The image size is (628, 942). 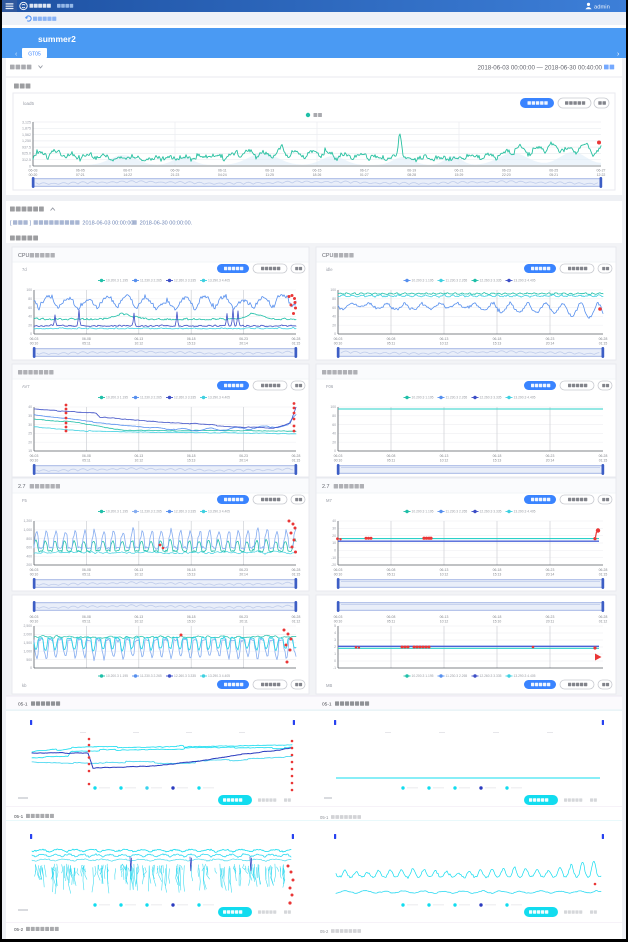 What do you see at coordinates (329, 500) in the screenshot?
I see `svg-text: M7` at bounding box center [329, 500].